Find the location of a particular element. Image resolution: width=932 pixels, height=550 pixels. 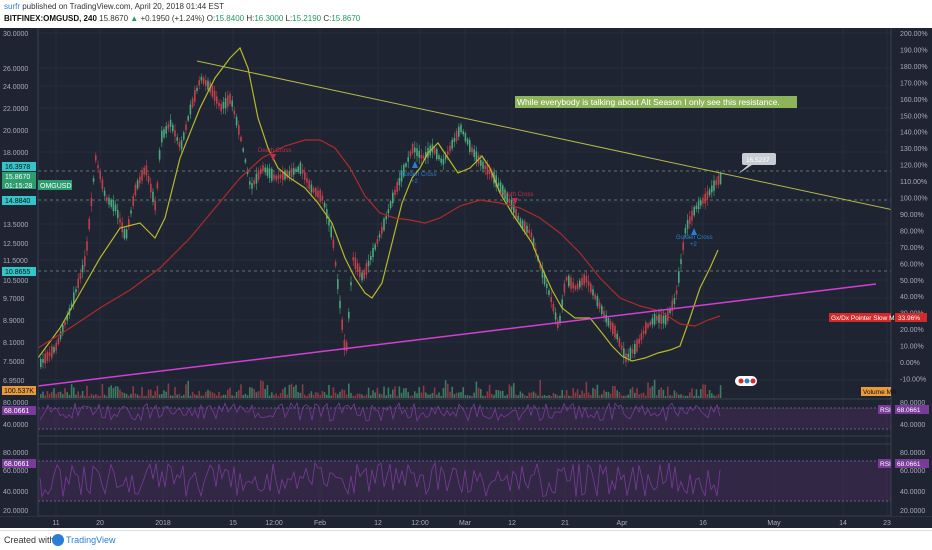

percent-axis-tick: 10.00% is located at coordinates (912, 347).